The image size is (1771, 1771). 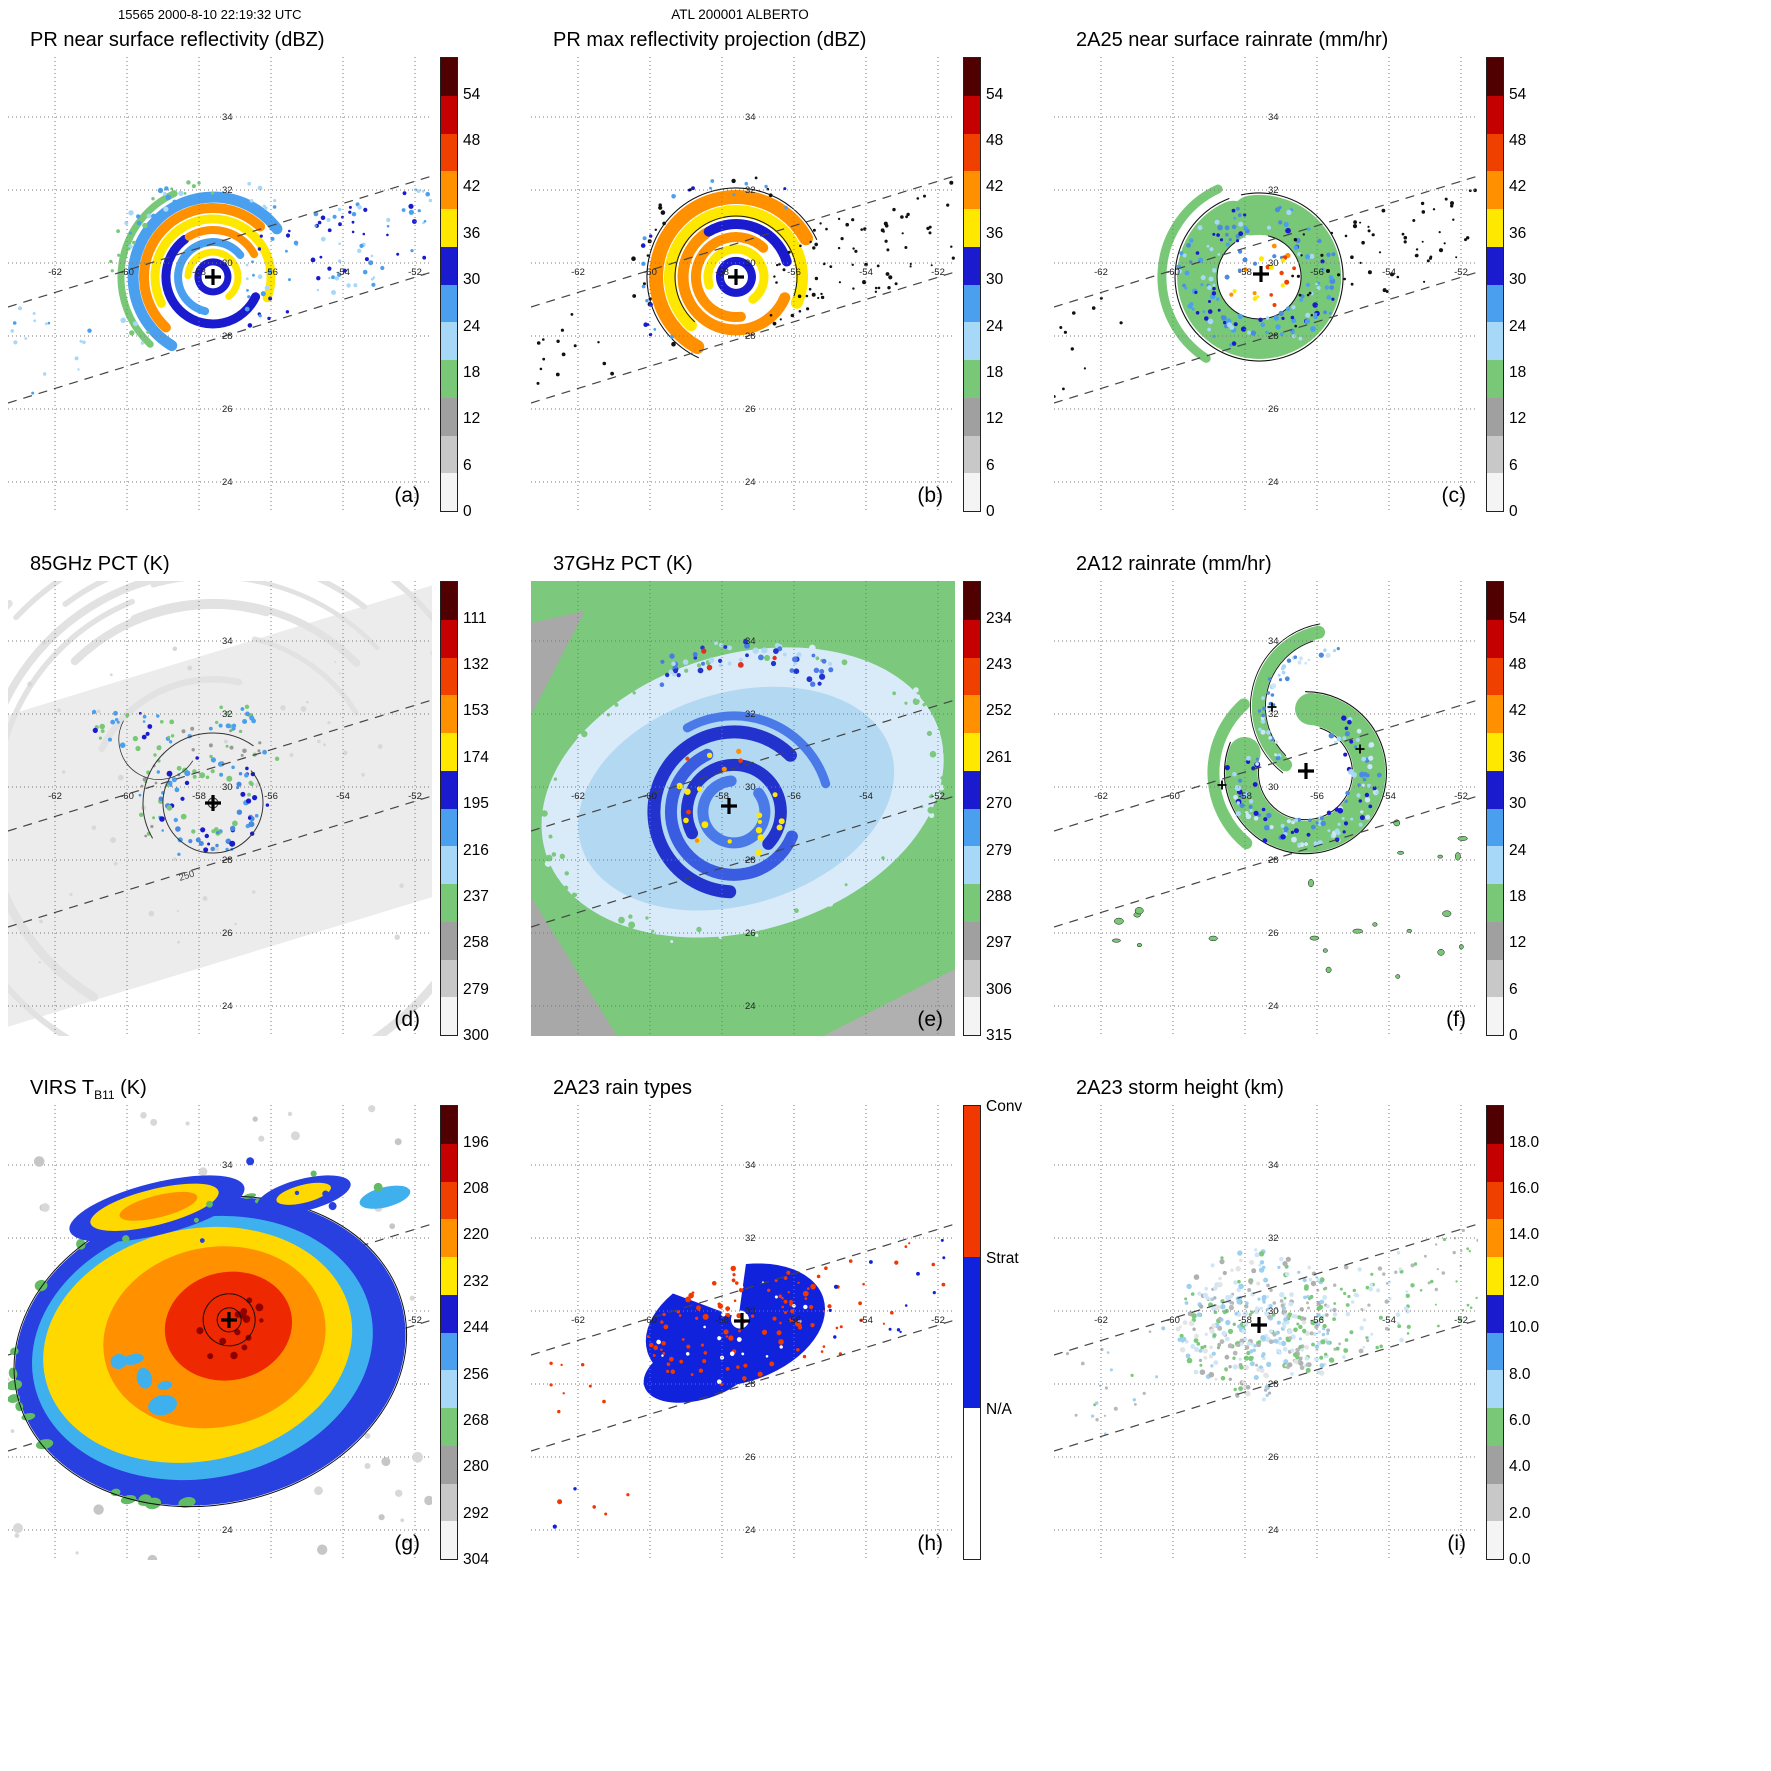 I want to click on map-d: 34 32 30 28 26 24 -62 -60 -58 -56 -54 -52 250, so click(x=304, y=798).